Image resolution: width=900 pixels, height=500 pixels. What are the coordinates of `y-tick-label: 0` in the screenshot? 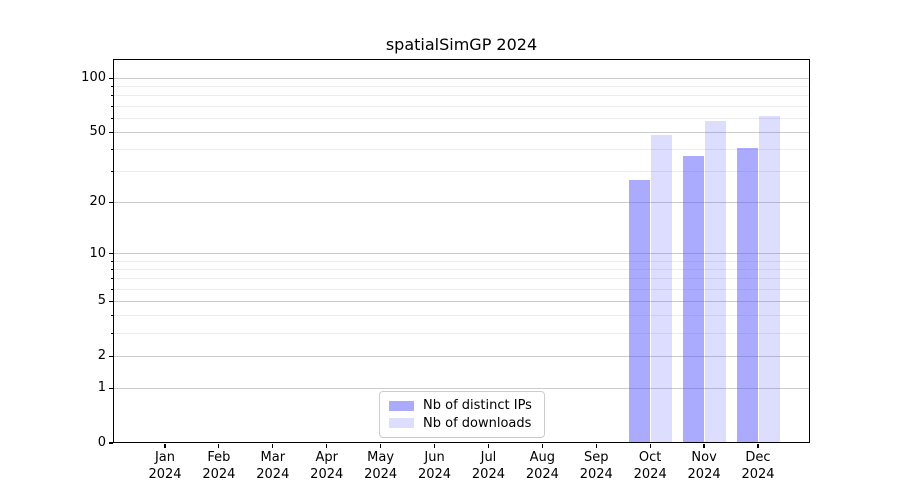 It's located at (101, 442).